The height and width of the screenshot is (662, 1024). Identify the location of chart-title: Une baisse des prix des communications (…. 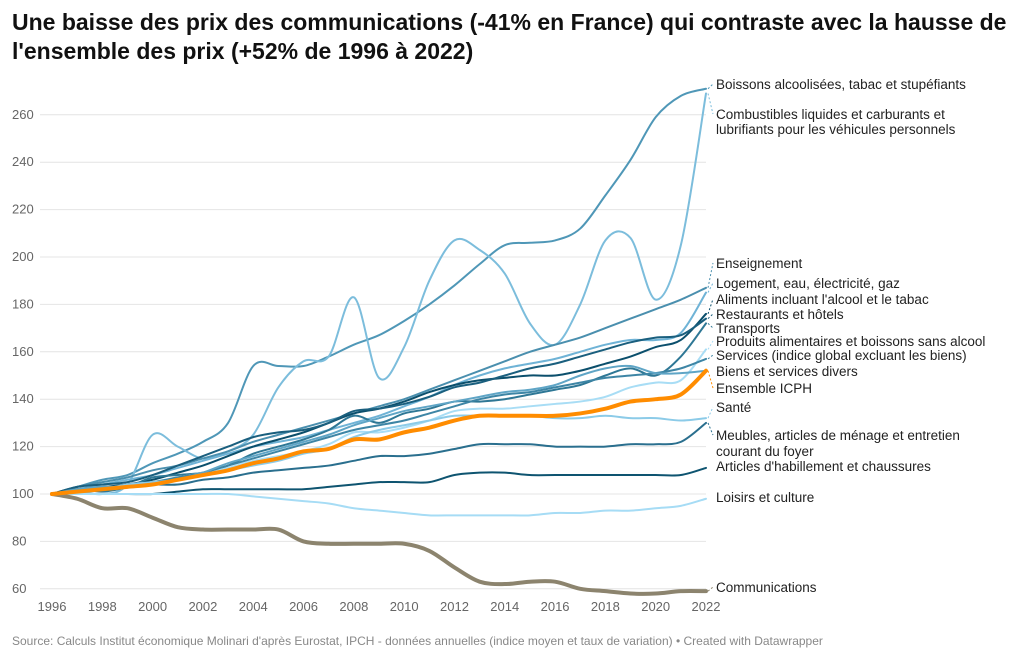
(509, 36).